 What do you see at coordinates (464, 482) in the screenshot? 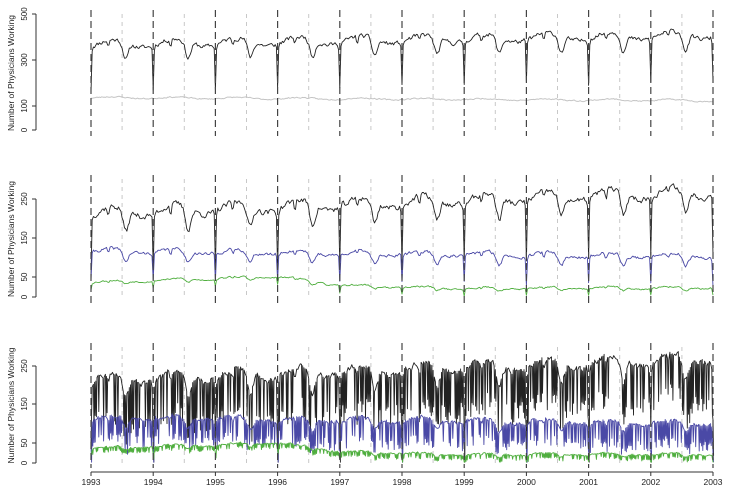
I see `x-tick-label: 1999` at bounding box center [464, 482].